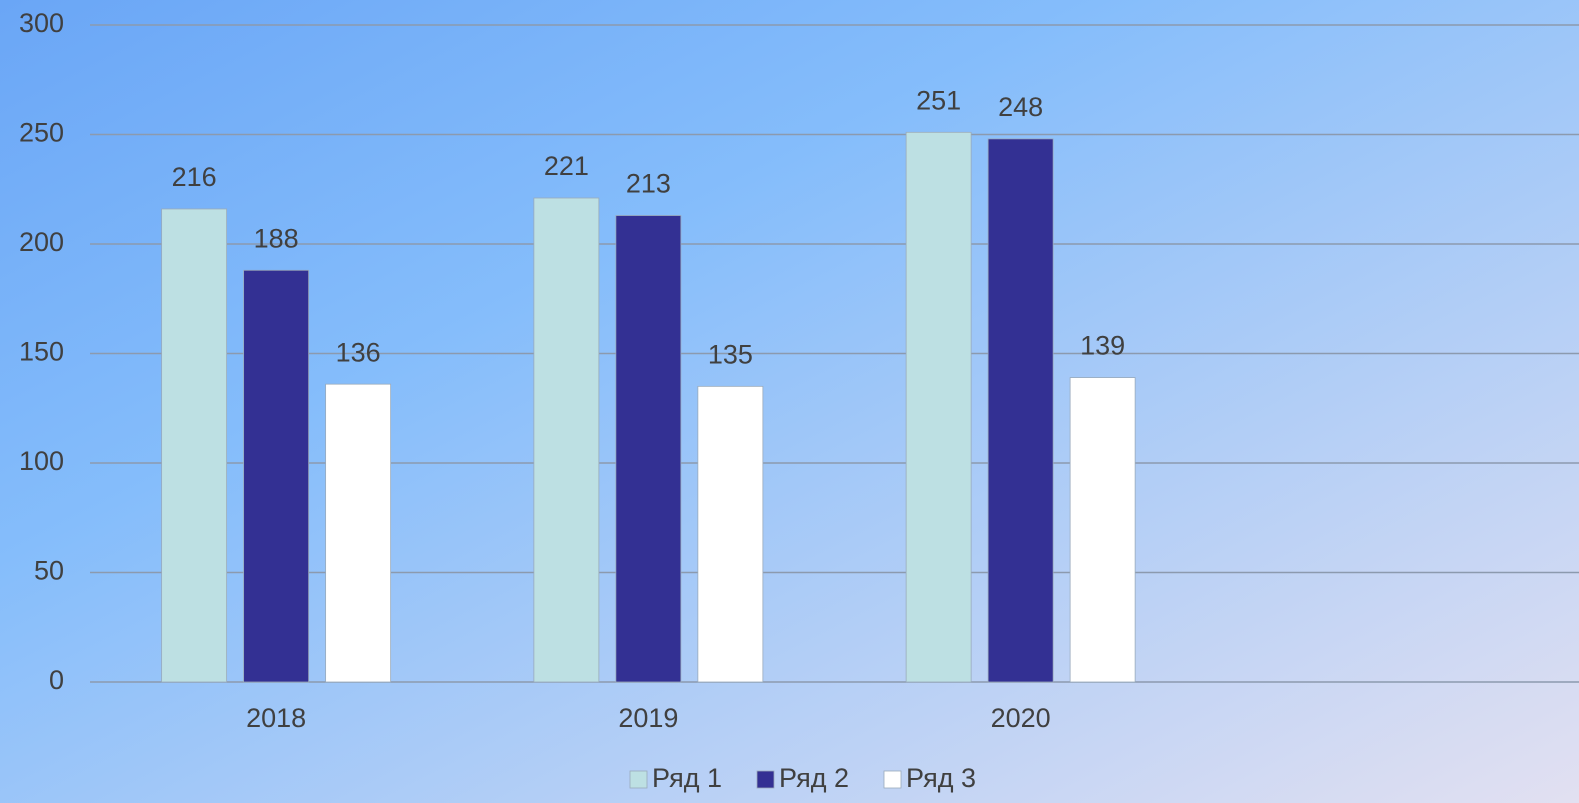 The image size is (1579, 803). What do you see at coordinates (730, 354) in the screenshot?
I see `data-label: 135` at bounding box center [730, 354].